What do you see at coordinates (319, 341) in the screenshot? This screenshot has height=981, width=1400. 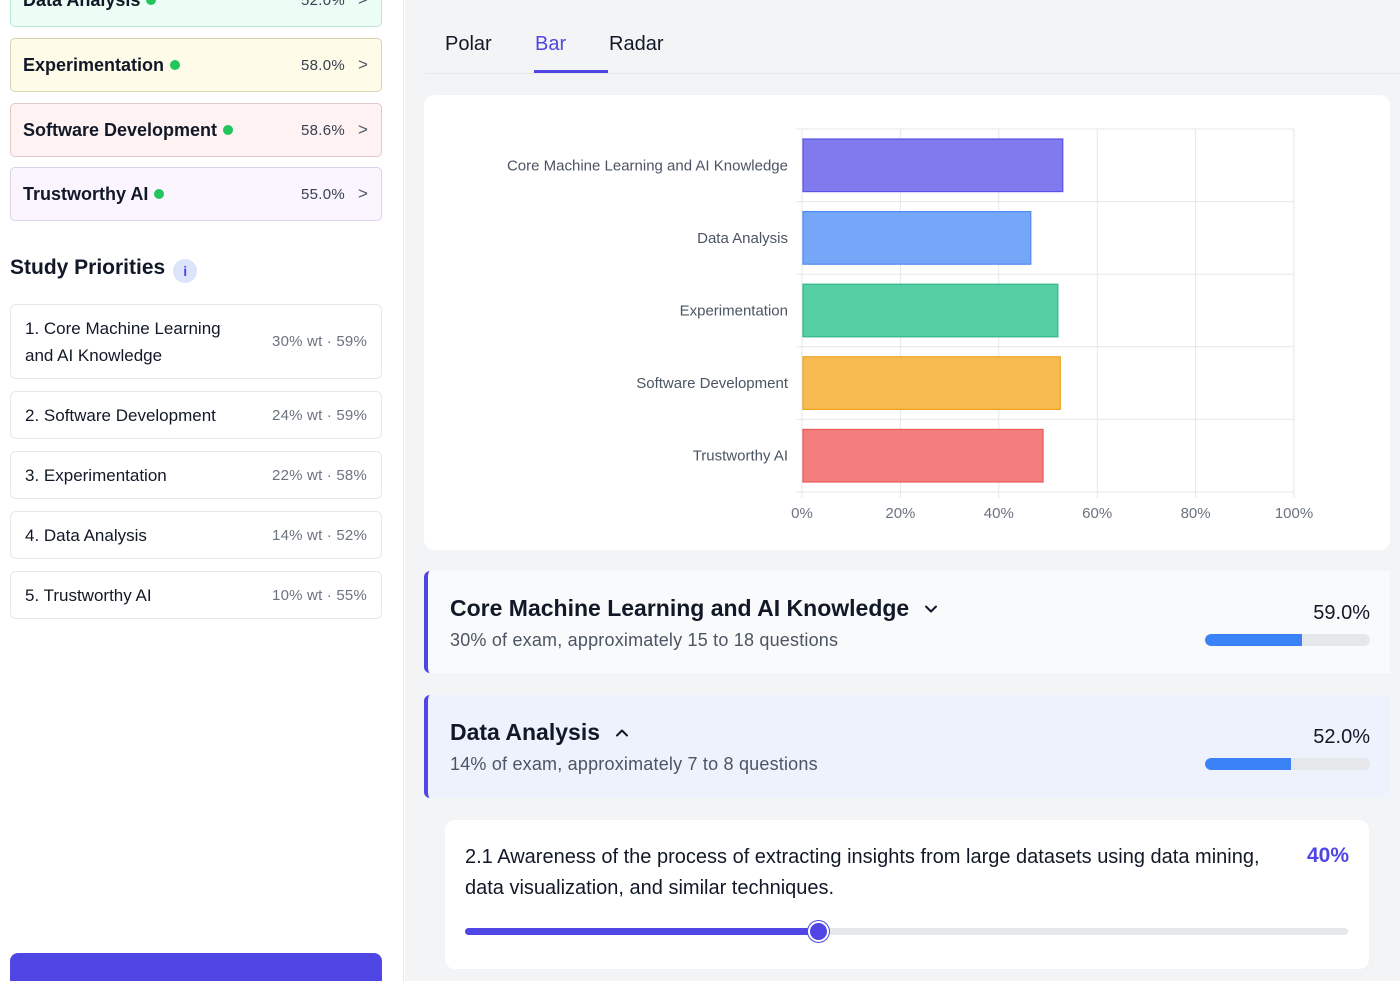 I see `priority-meta: 30% wt · 59%` at bounding box center [319, 341].